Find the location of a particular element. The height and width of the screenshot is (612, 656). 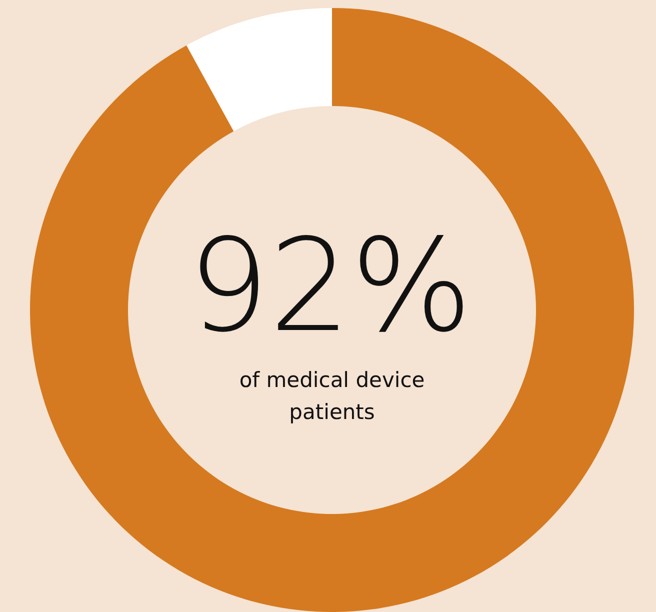

text: of medical device patients is located at coordinates (332, 396).